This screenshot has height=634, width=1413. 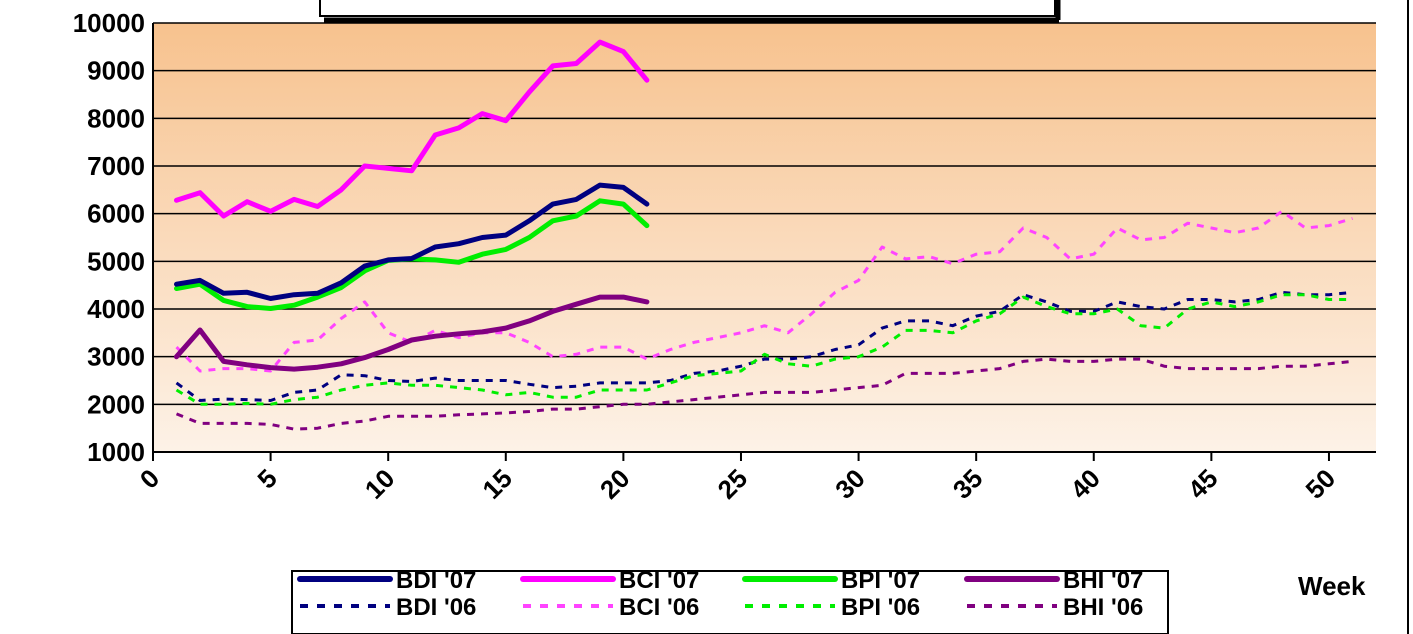 What do you see at coordinates (1203, 484) in the screenshot?
I see `x-tick-label: 45` at bounding box center [1203, 484].